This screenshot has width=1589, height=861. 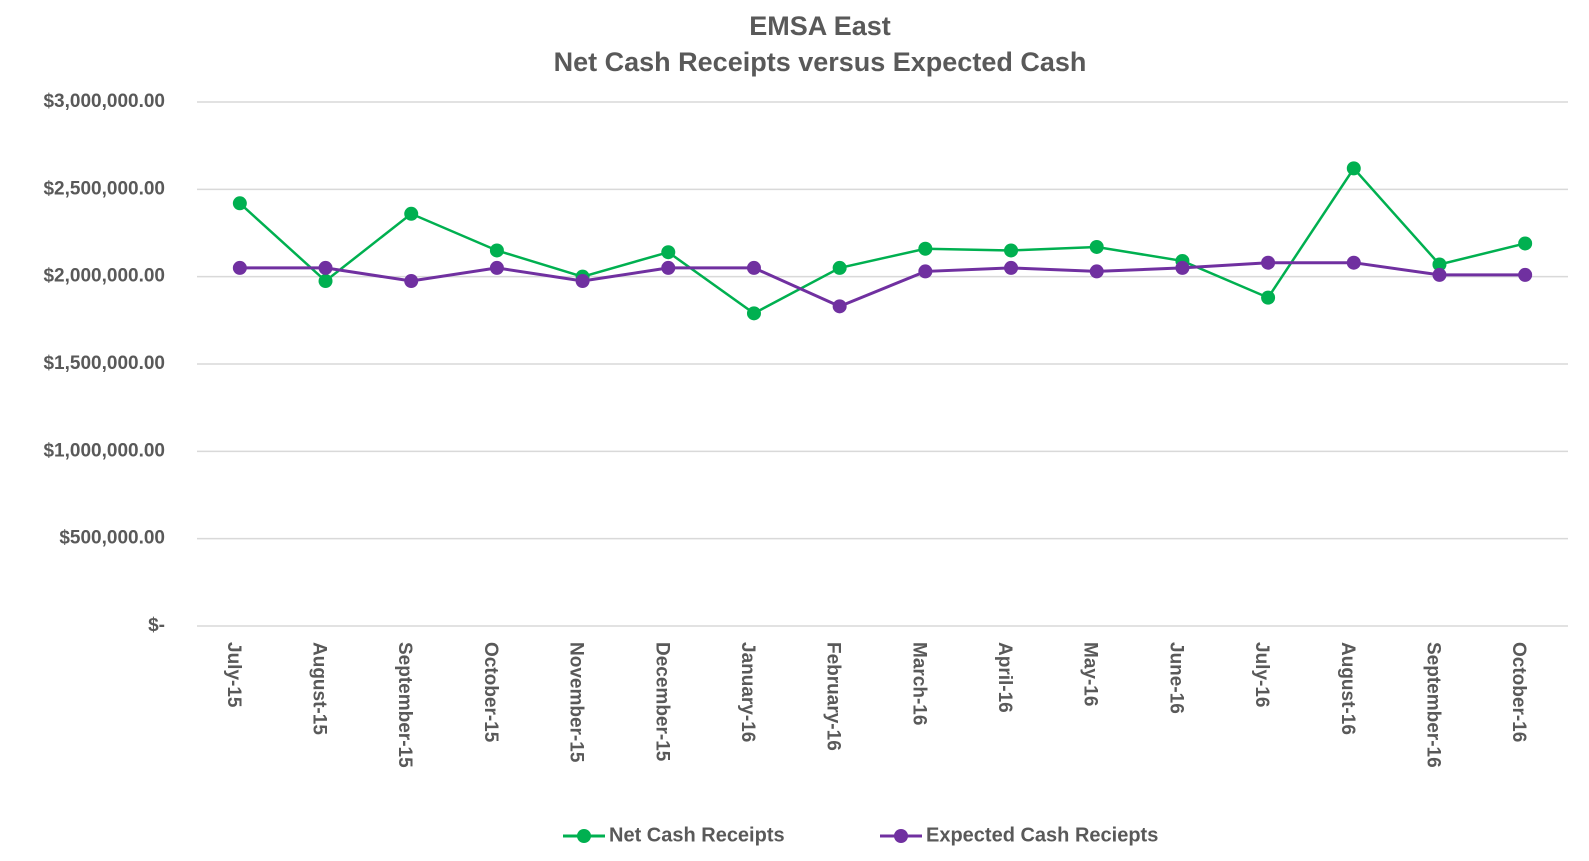 What do you see at coordinates (1261, 674) in the screenshot?
I see `x-tick-label: July-16` at bounding box center [1261, 674].